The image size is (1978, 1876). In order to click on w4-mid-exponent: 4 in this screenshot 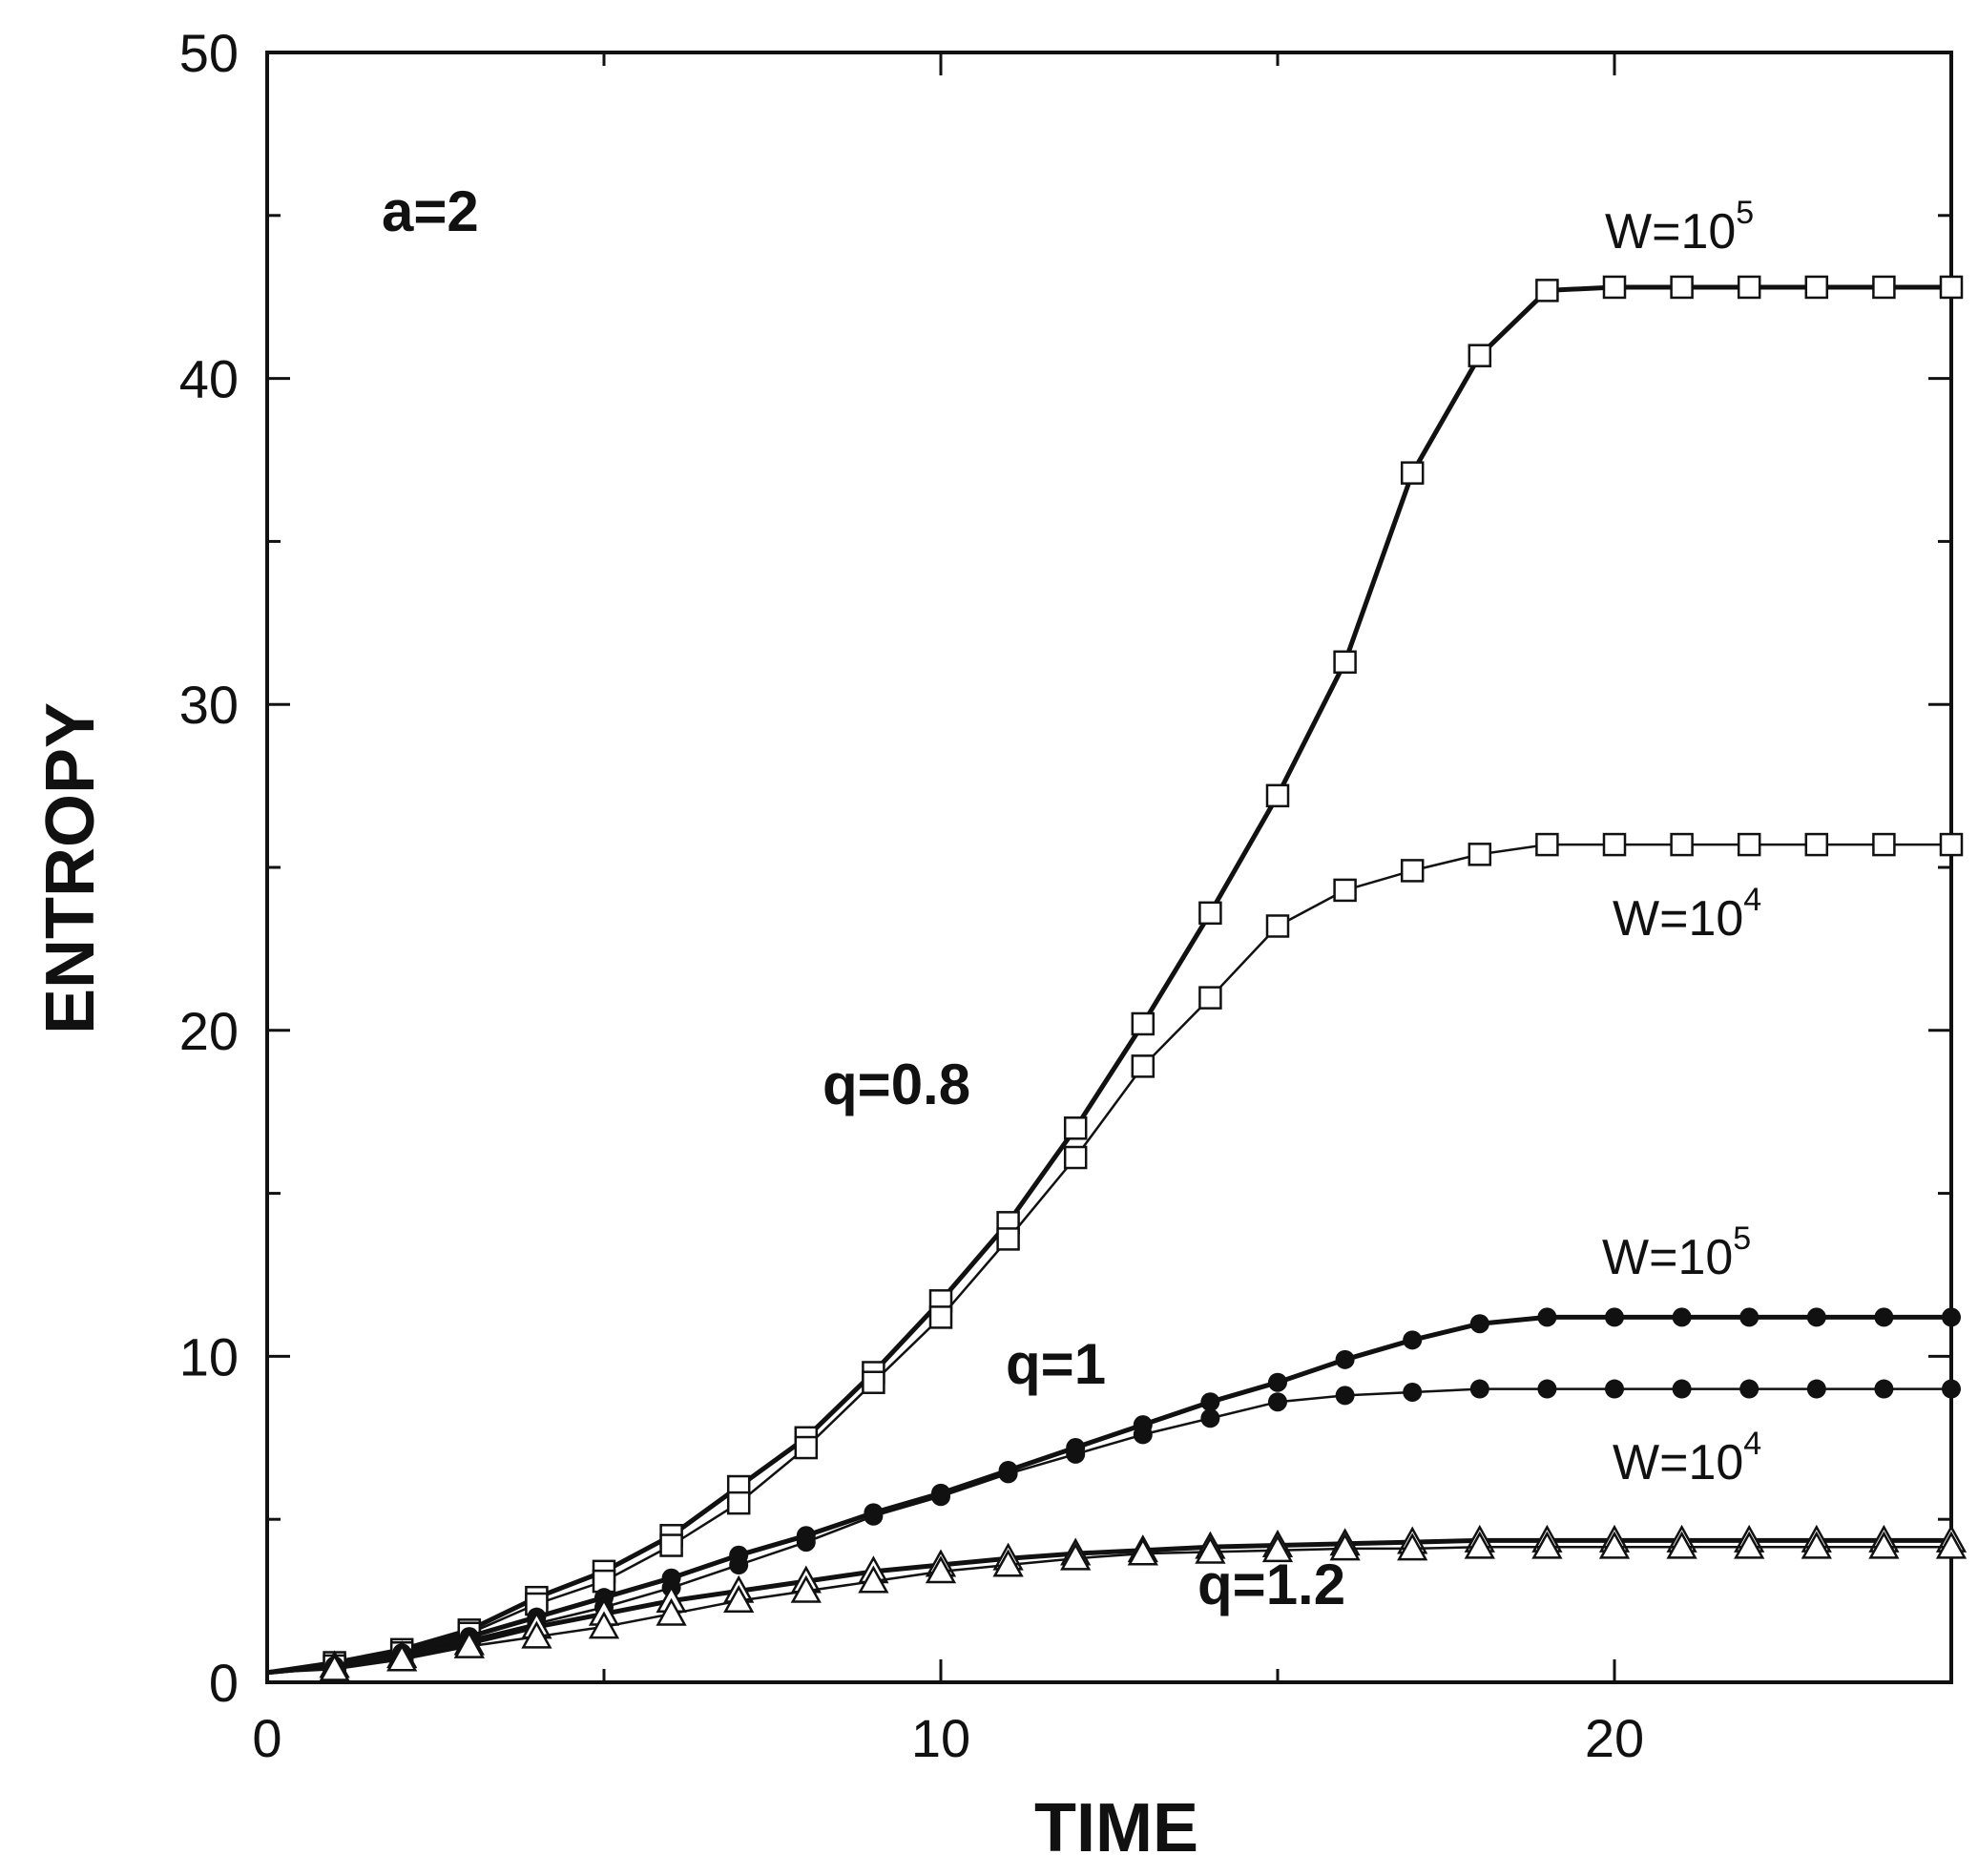, I will do `click(1752, 1444)`.